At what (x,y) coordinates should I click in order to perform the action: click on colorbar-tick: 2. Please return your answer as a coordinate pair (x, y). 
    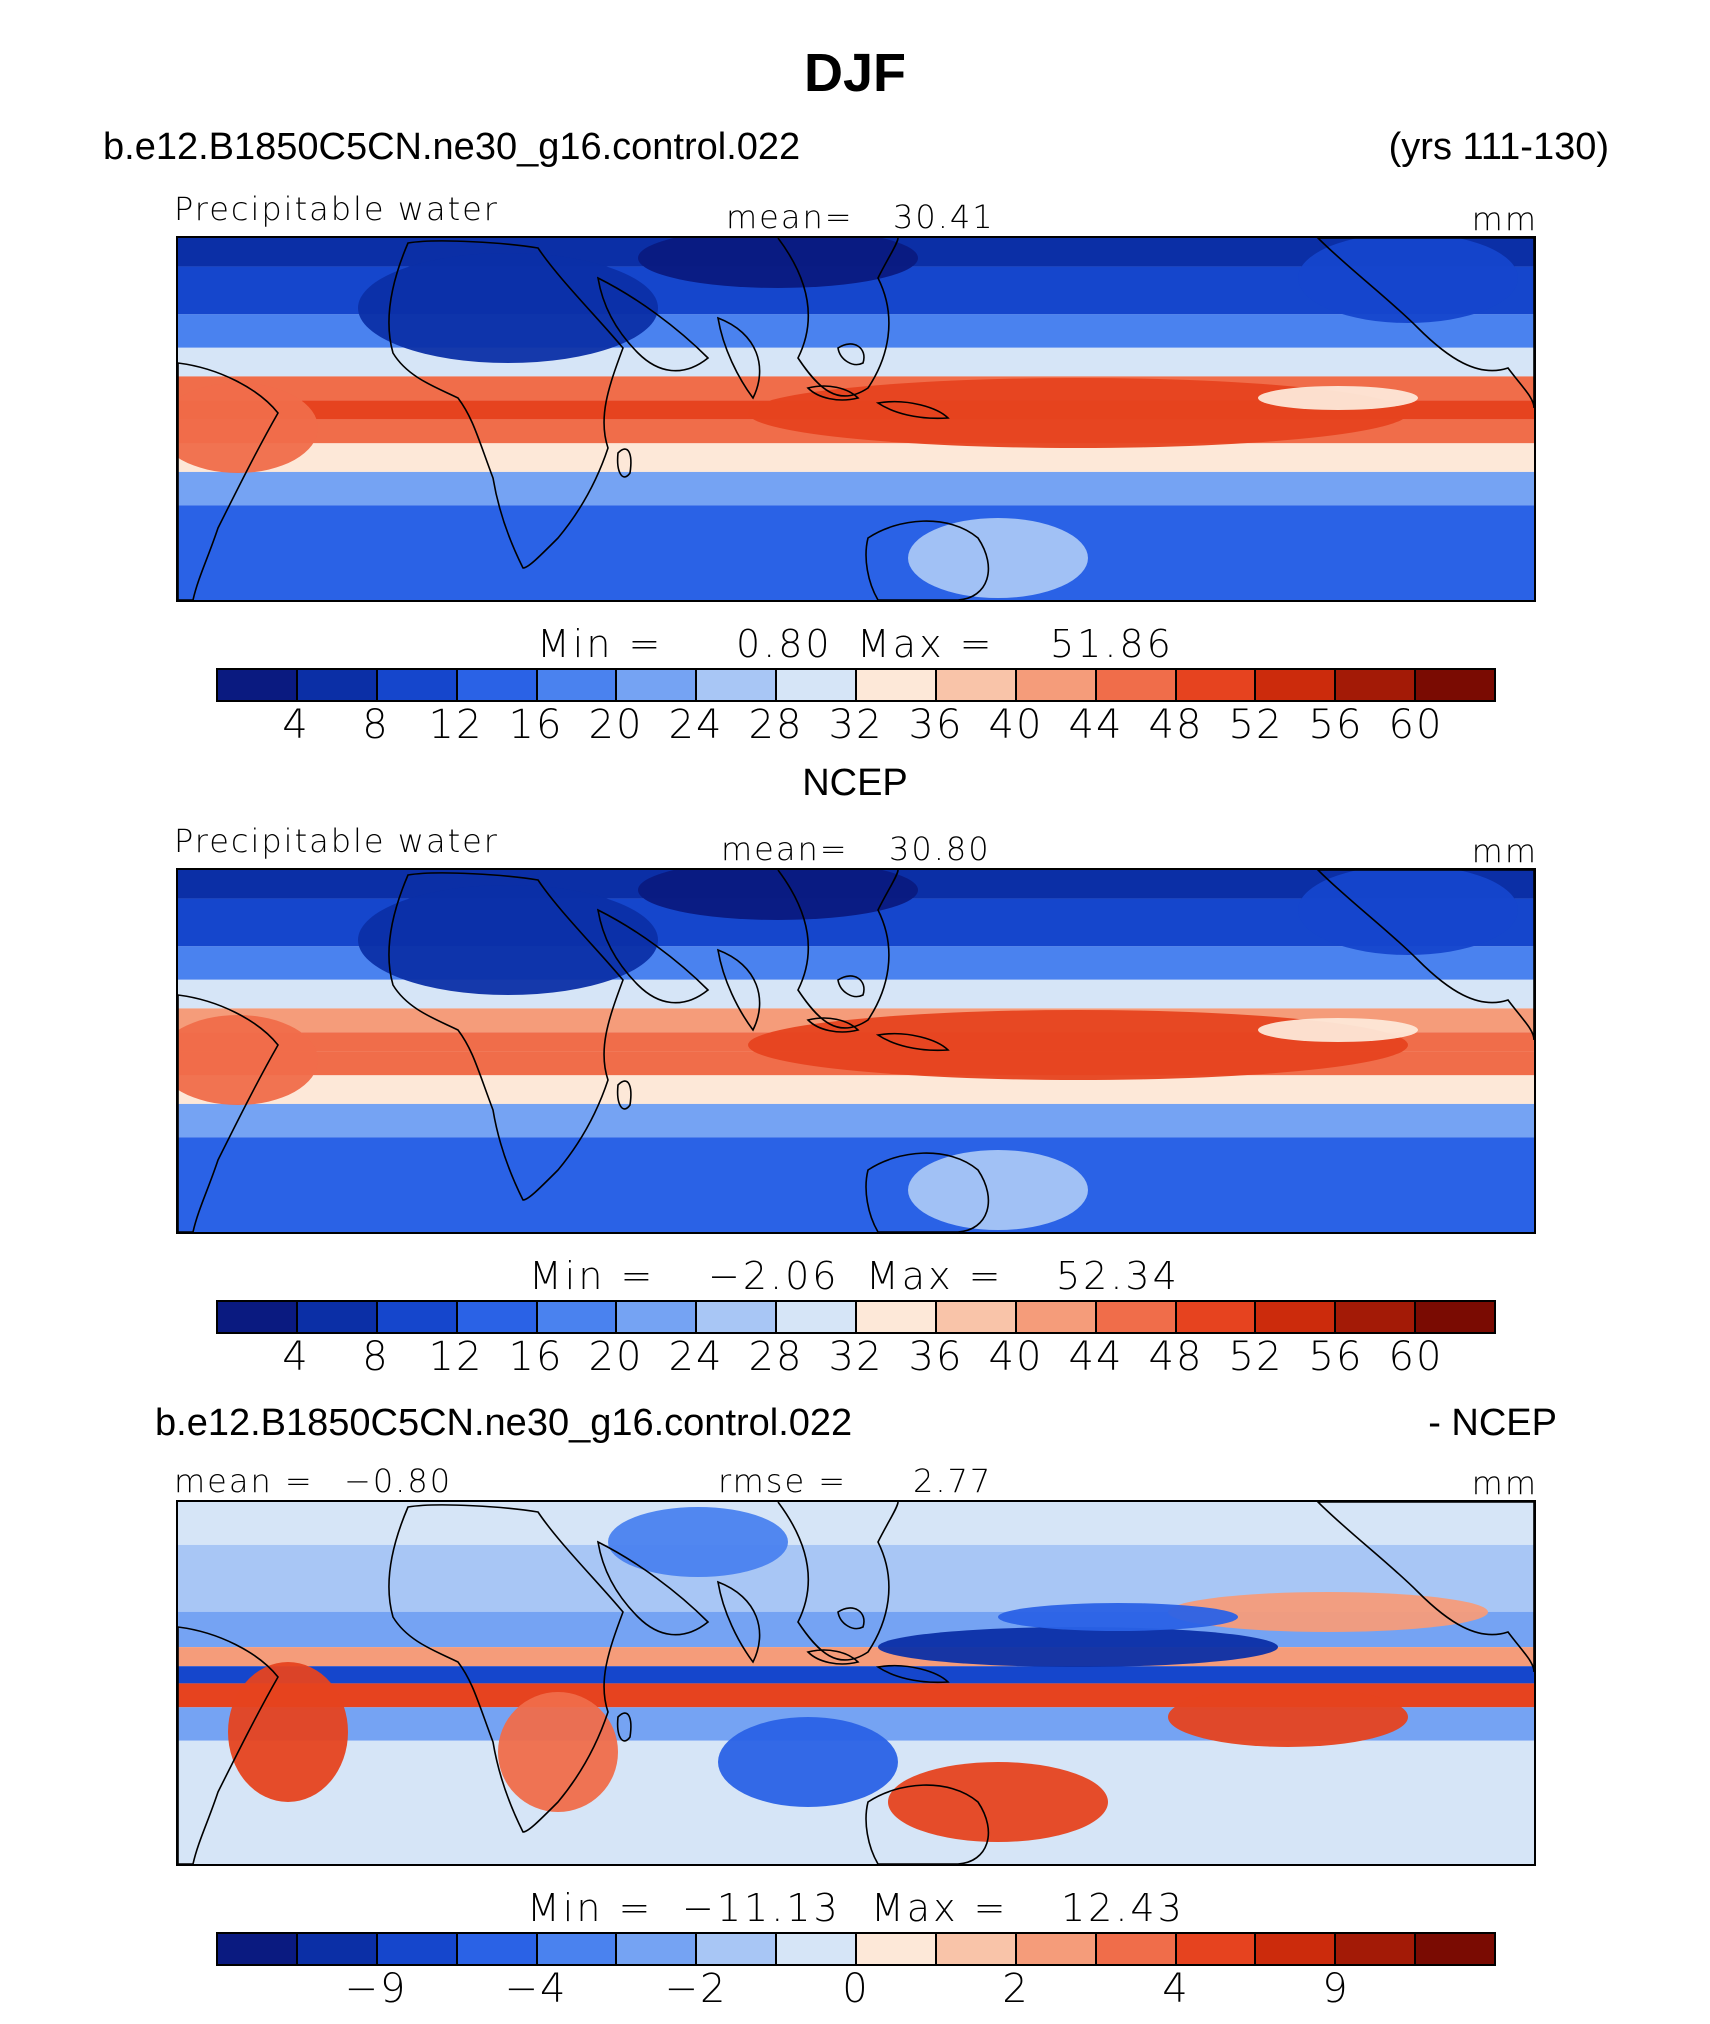
    Looking at the image, I should click on (1016, 1989).